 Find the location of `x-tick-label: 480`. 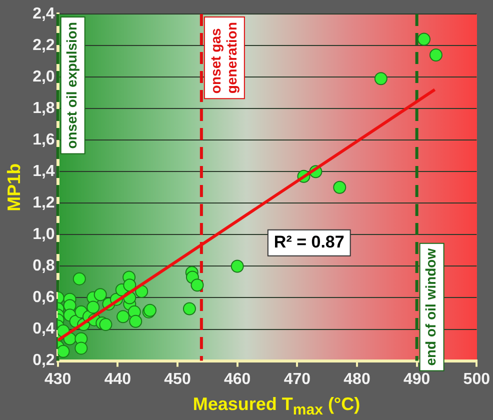

x-tick-label: 480 is located at coordinates (357, 379).